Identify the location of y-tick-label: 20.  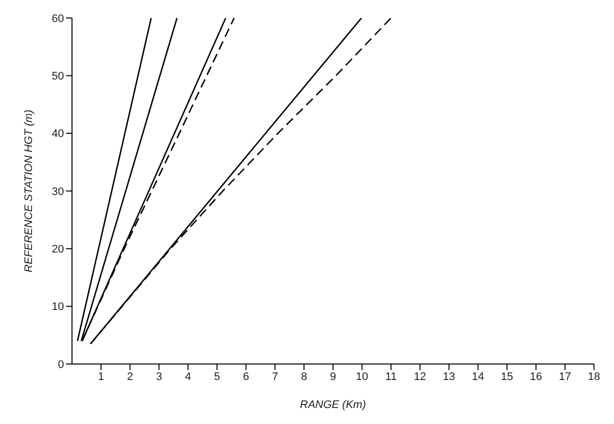
(58, 250).